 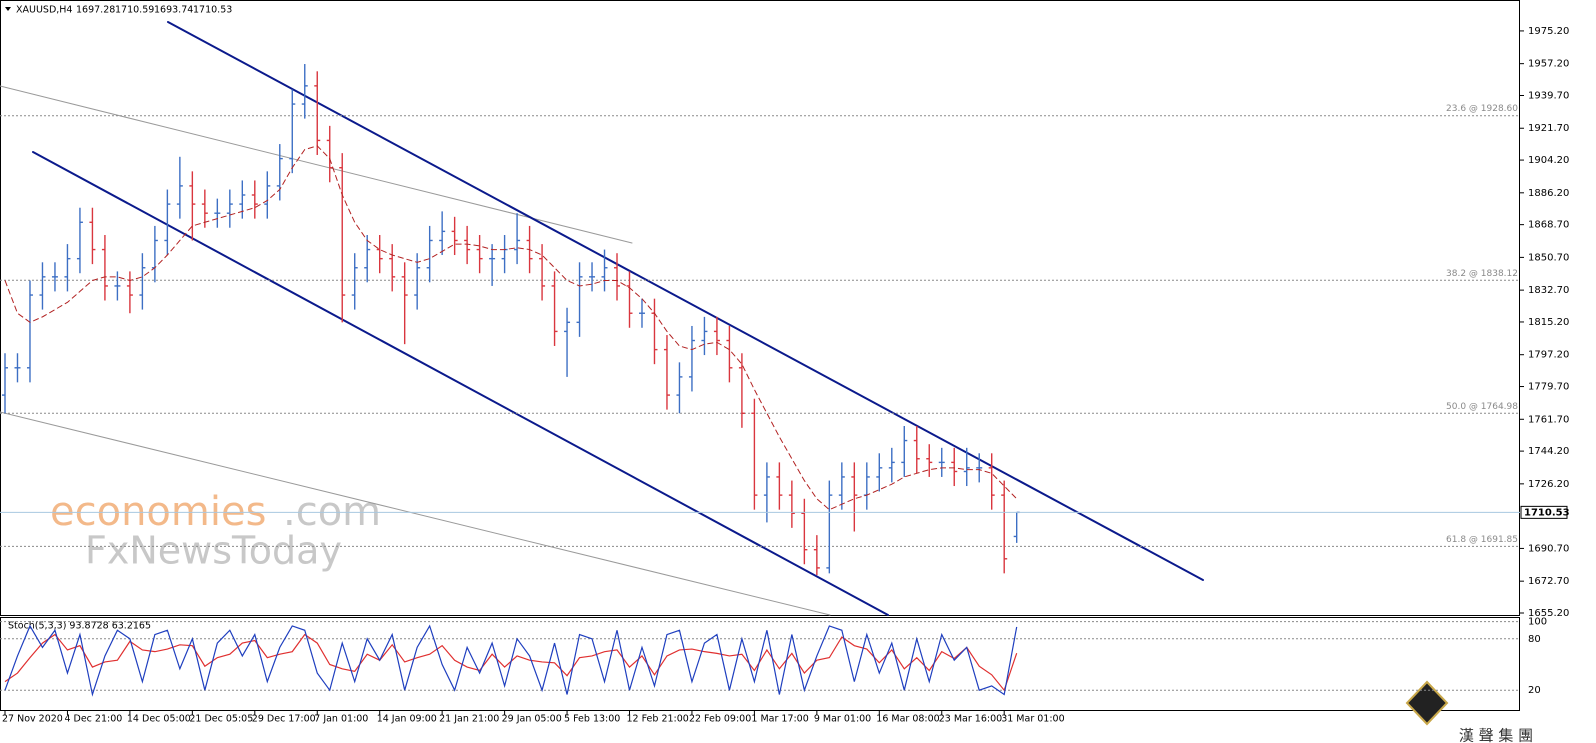 I want to click on symbol-label: XAUUSD,H4, so click(x=44, y=10).